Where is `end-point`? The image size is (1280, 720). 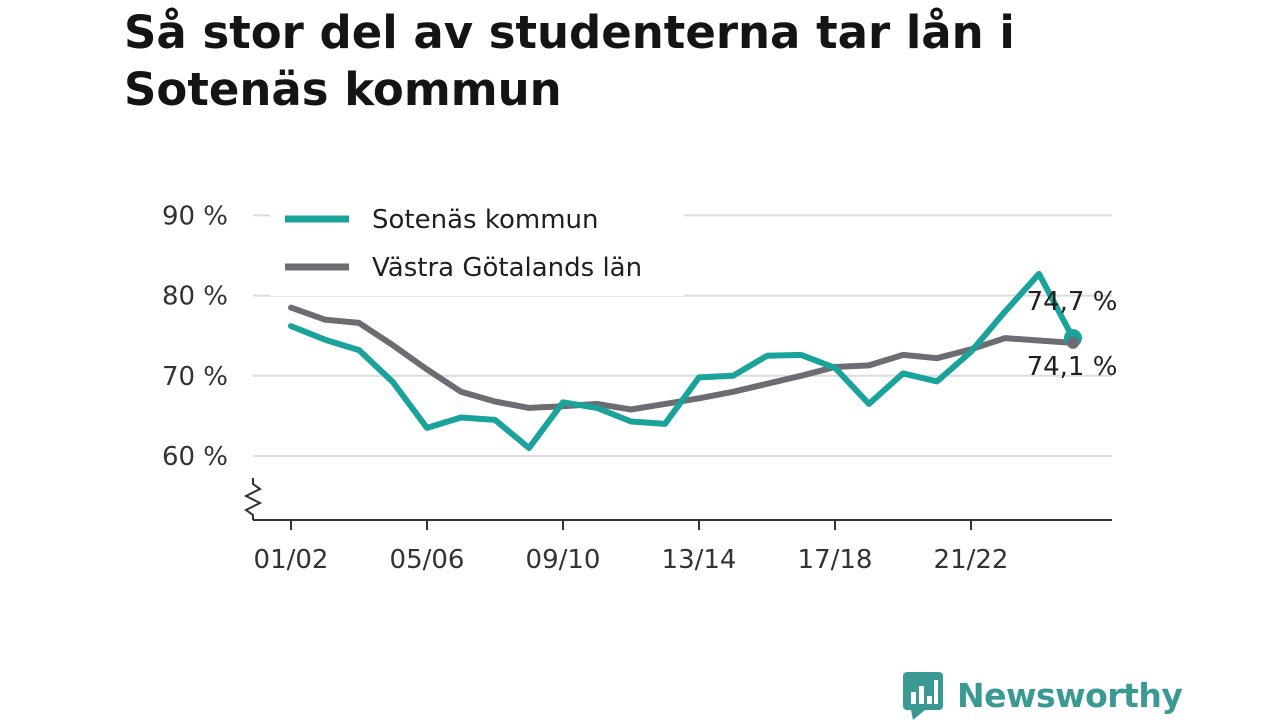
end-point is located at coordinates (1073, 342).